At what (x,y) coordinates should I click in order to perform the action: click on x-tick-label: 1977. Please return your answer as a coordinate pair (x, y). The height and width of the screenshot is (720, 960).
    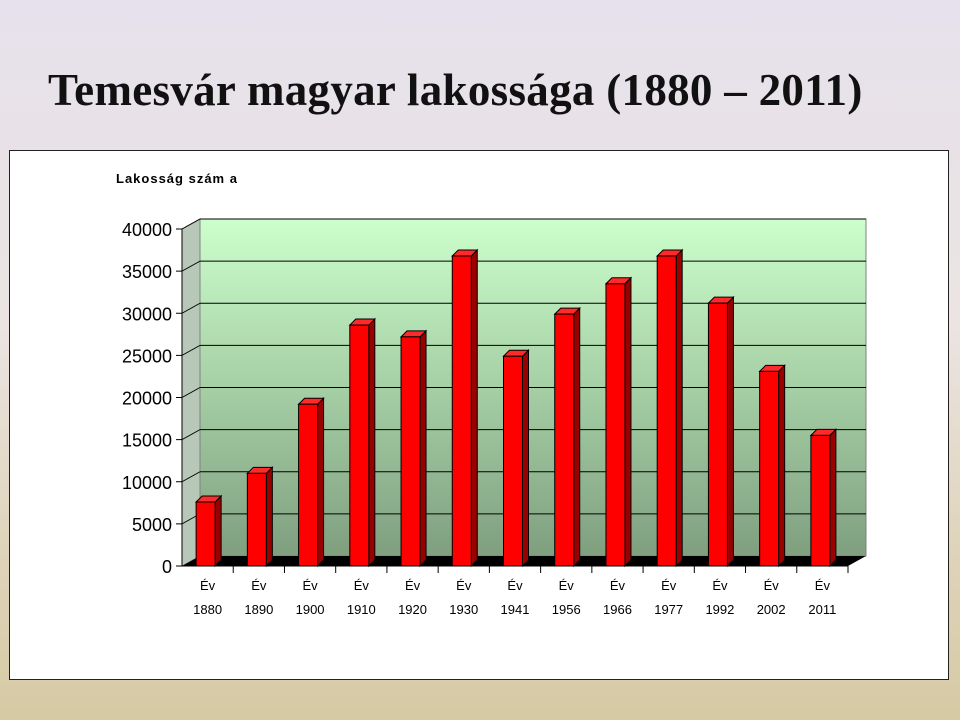
    Looking at the image, I should click on (668, 609).